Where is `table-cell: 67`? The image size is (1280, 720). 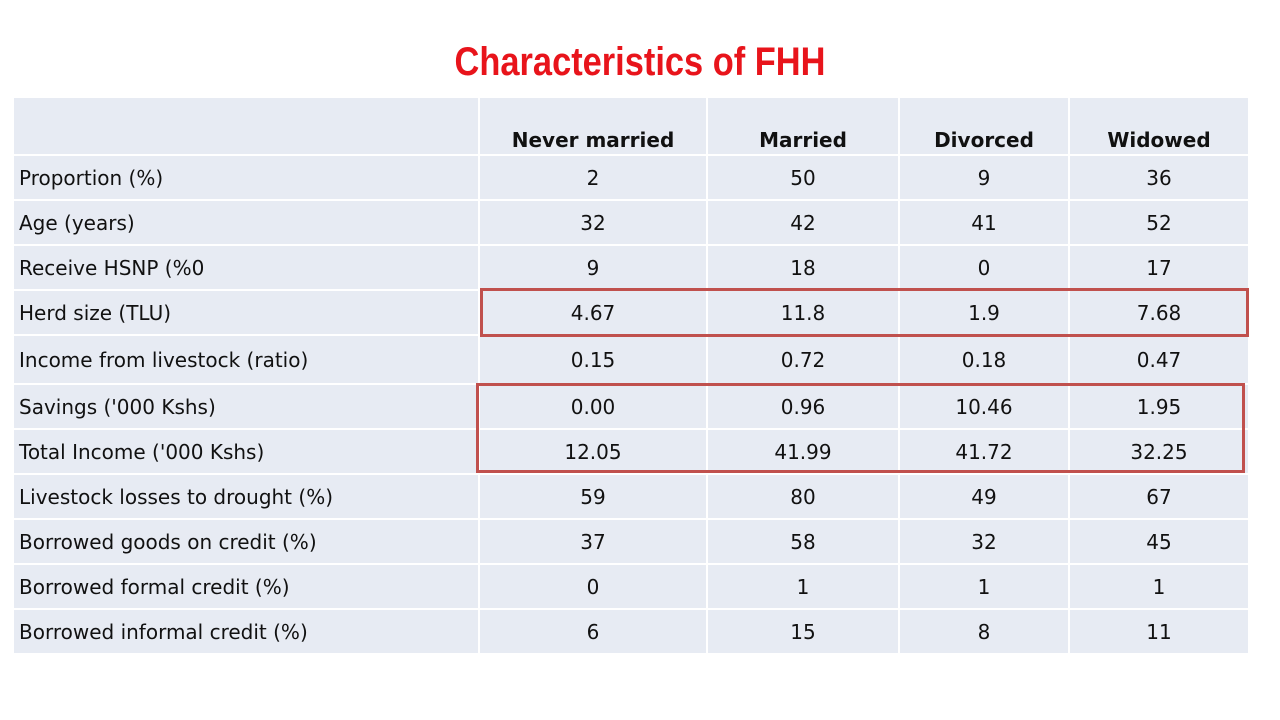
table-cell: 67 is located at coordinates (1159, 496).